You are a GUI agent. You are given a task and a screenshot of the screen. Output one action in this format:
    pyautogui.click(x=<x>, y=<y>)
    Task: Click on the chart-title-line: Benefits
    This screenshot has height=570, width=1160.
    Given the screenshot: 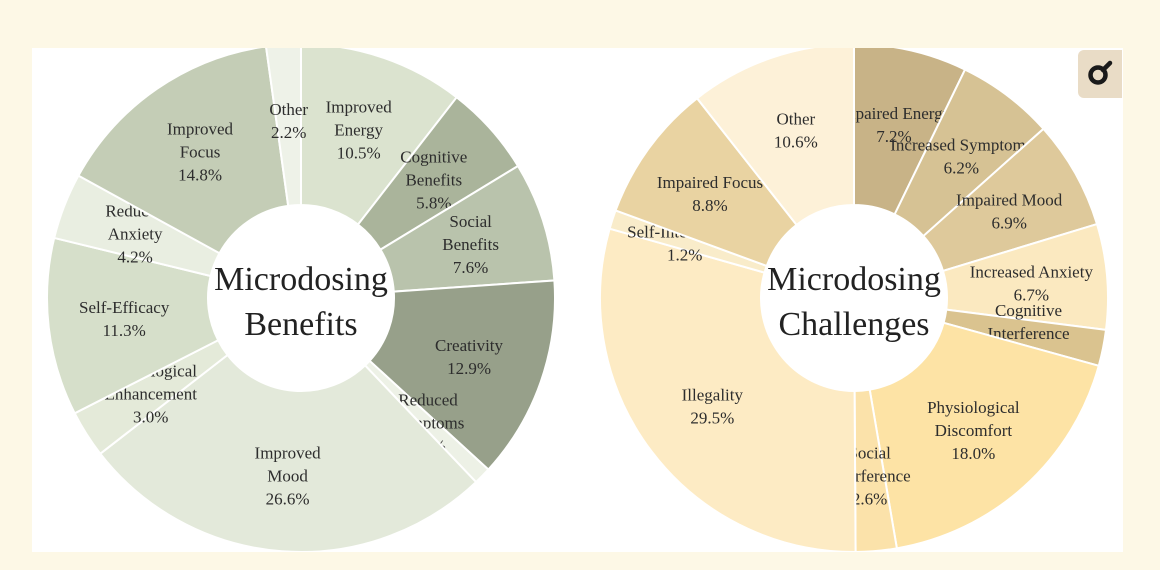 What is the action you would take?
    pyautogui.click(x=300, y=324)
    